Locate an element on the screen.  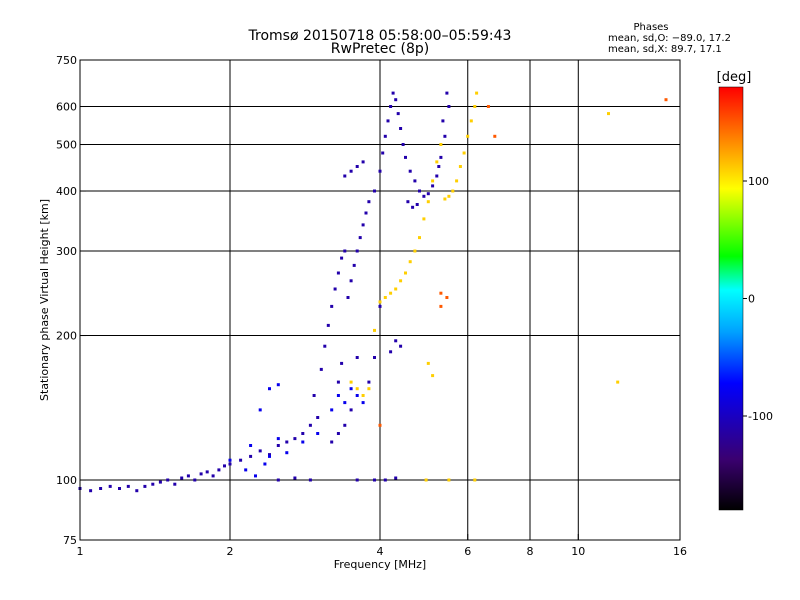
x-axis-title: Frequency [MHz] is located at coordinates (380, 564).